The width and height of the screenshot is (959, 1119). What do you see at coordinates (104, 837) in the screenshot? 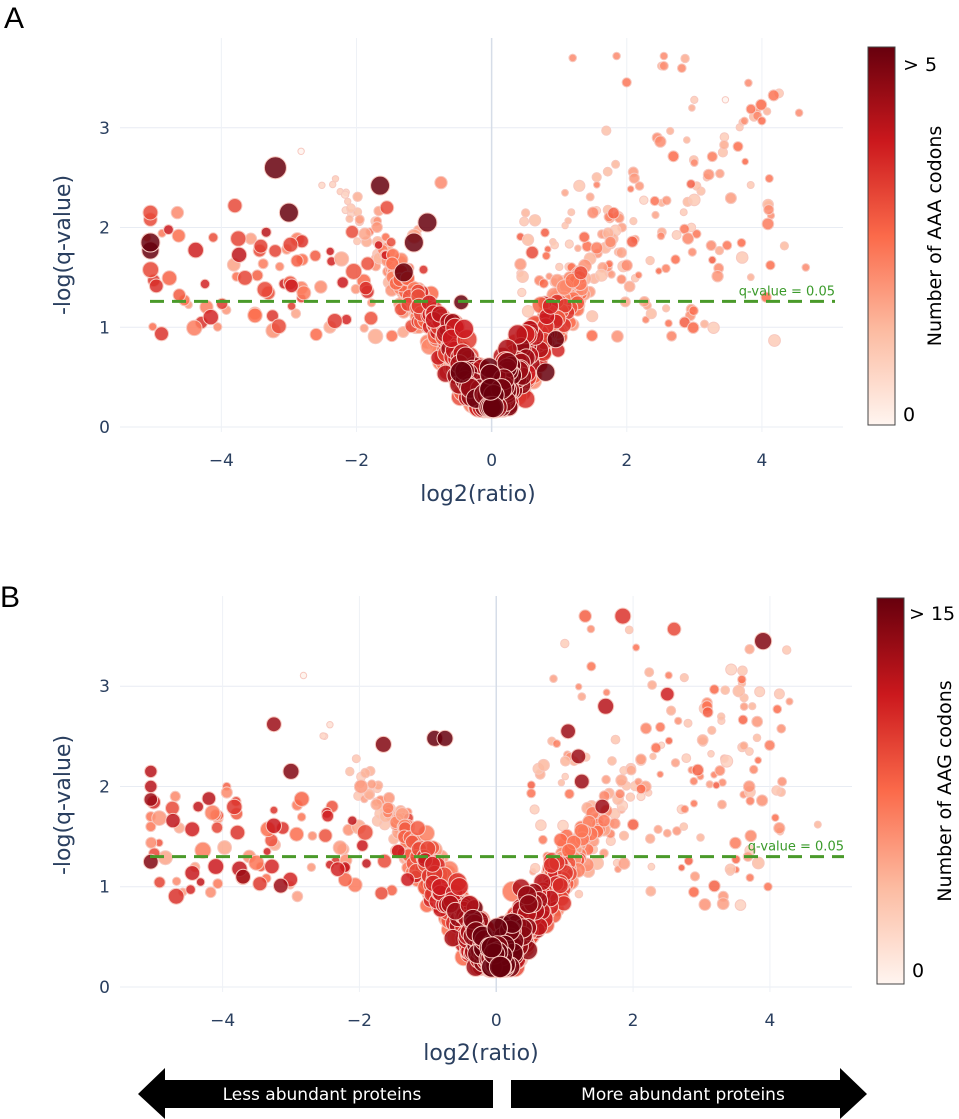
I see `y-tick-labels-b: 0 1 2 3` at bounding box center [104, 837].